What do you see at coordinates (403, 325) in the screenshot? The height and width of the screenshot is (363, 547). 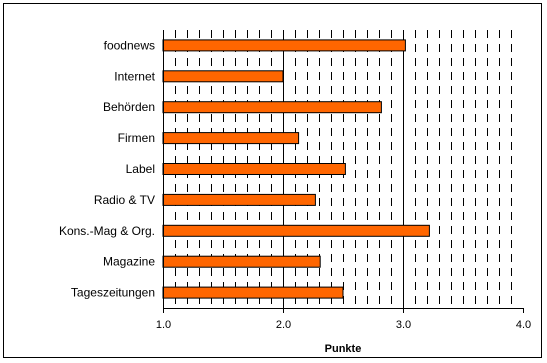 I see `x-tick-label-2: 3.0` at bounding box center [403, 325].